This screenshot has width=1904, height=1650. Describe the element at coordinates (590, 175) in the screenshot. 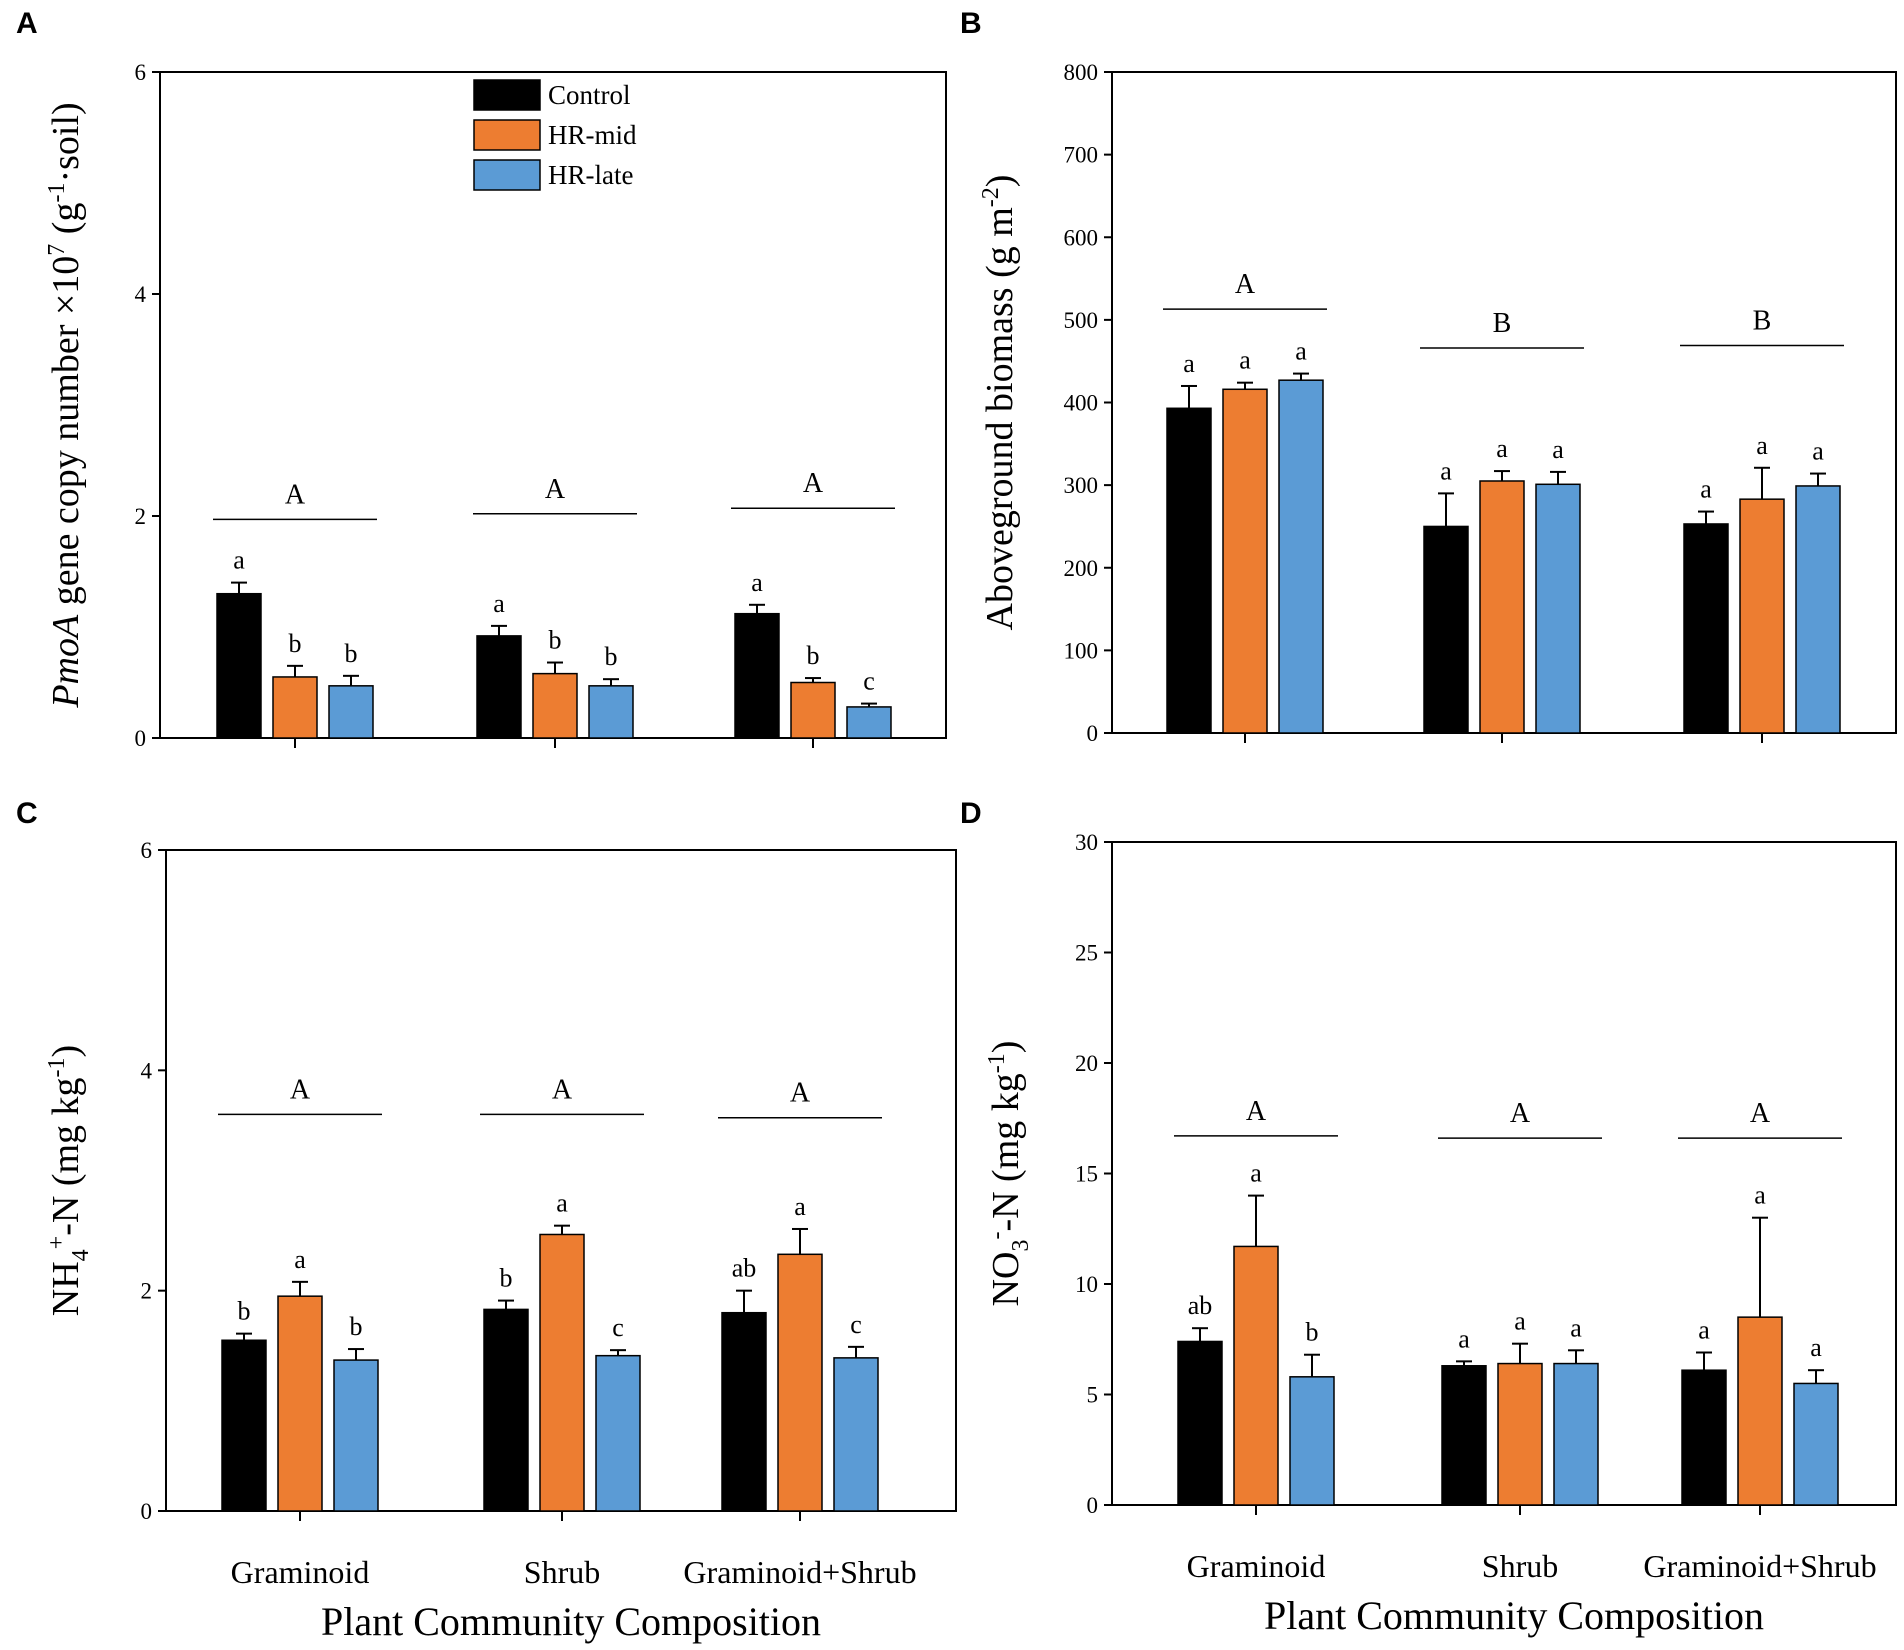

I see `legend-label: HR-late` at that location.